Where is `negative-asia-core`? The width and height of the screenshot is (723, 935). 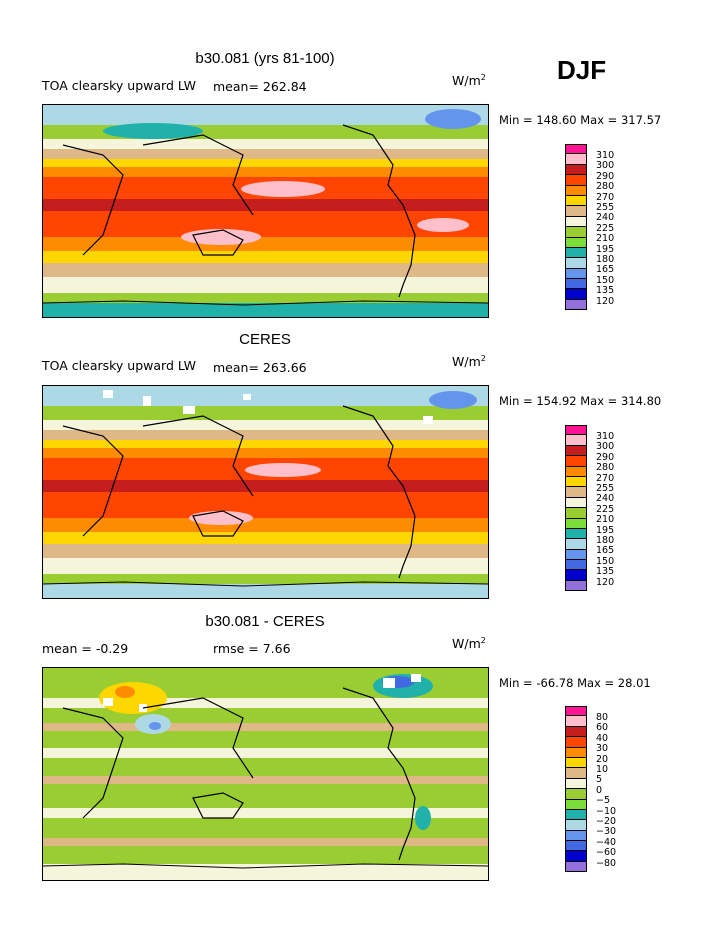 negative-asia-core is located at coordinates (155, 726).